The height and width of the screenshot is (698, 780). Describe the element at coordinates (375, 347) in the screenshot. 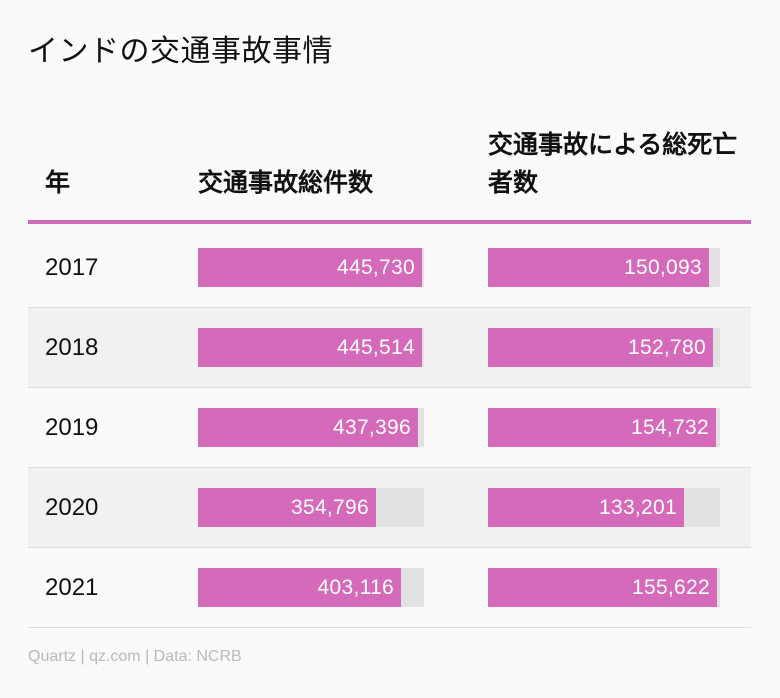

I see `accidents-value-label: 445,514` at that location.